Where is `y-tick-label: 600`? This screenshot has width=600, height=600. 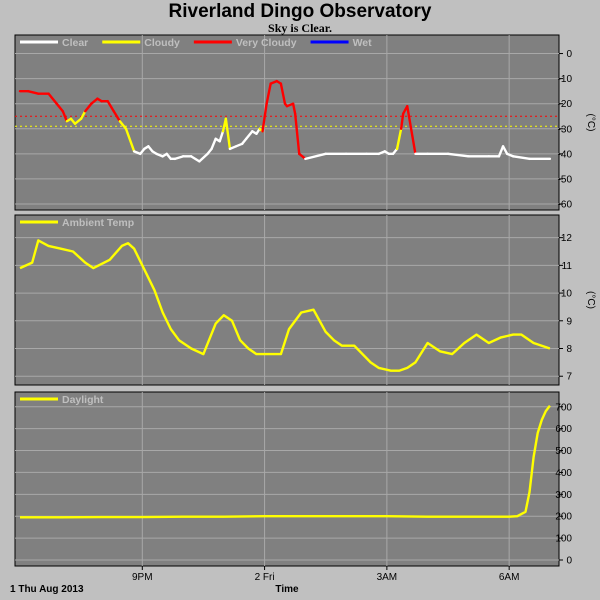
y-tick-label: 600 is located at coordinates (563, 429).